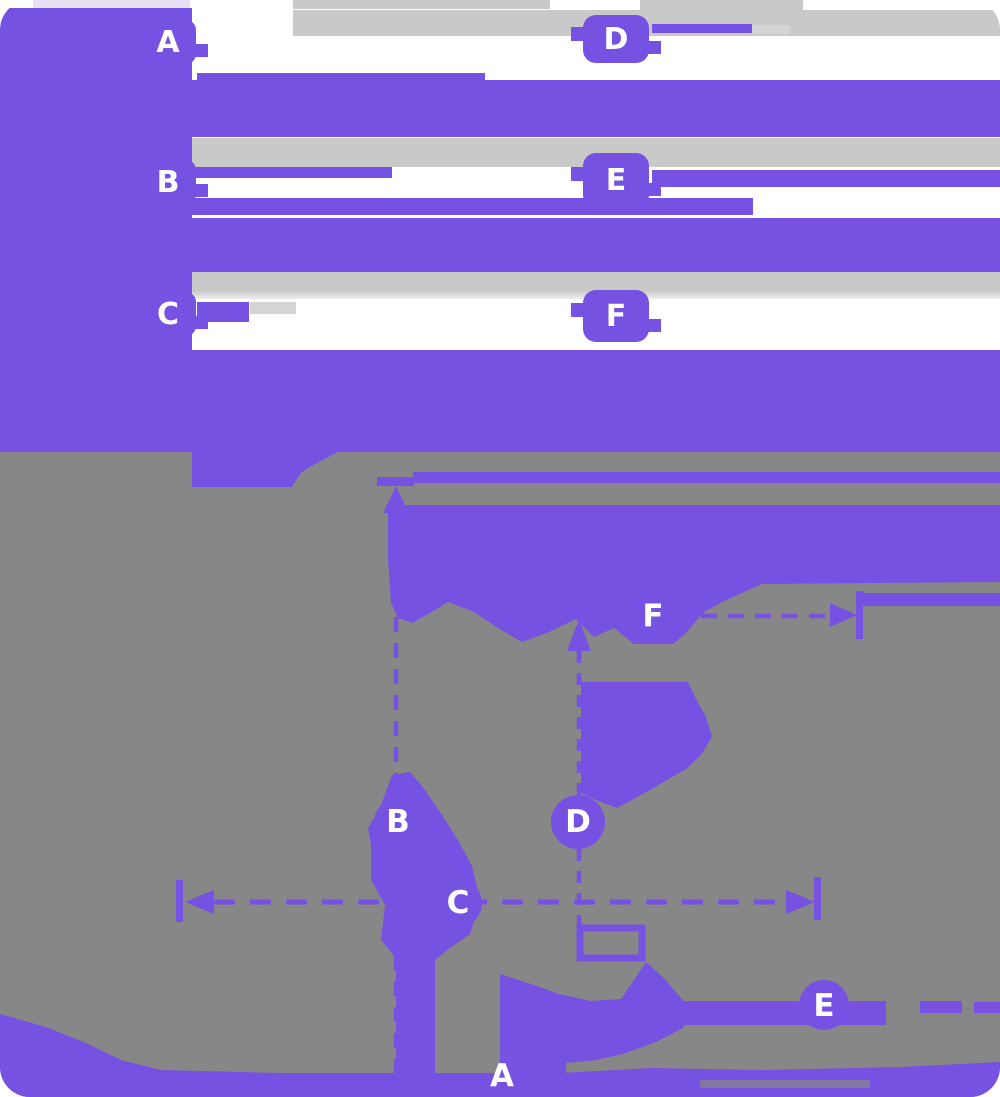 This screenshot has width=1000, height=1097. What do you see at coordinates (179, 901) in the screenshot?
I see `c-line-left-cap` at bounding box center [179, 901].